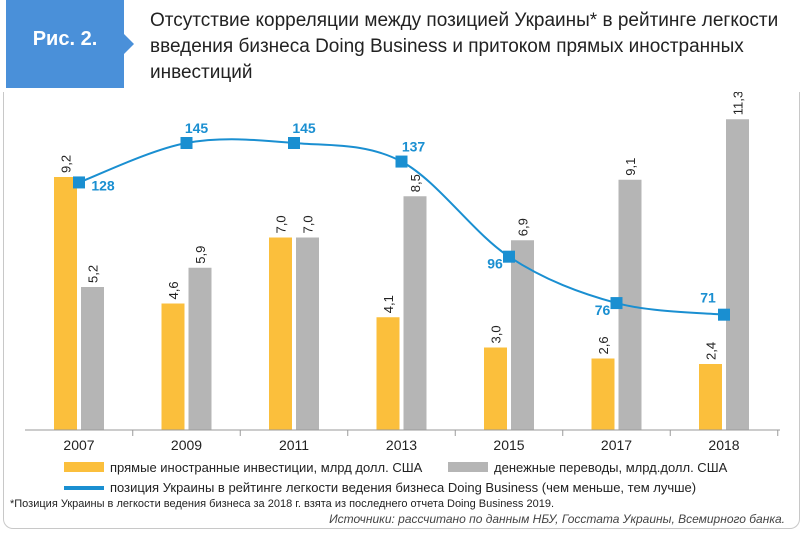 The height and width of the screenshot is (536, 803). Describe the element at coordinates (173, 366) in the screenshot. I see `bar-fdi-2009` at that location.